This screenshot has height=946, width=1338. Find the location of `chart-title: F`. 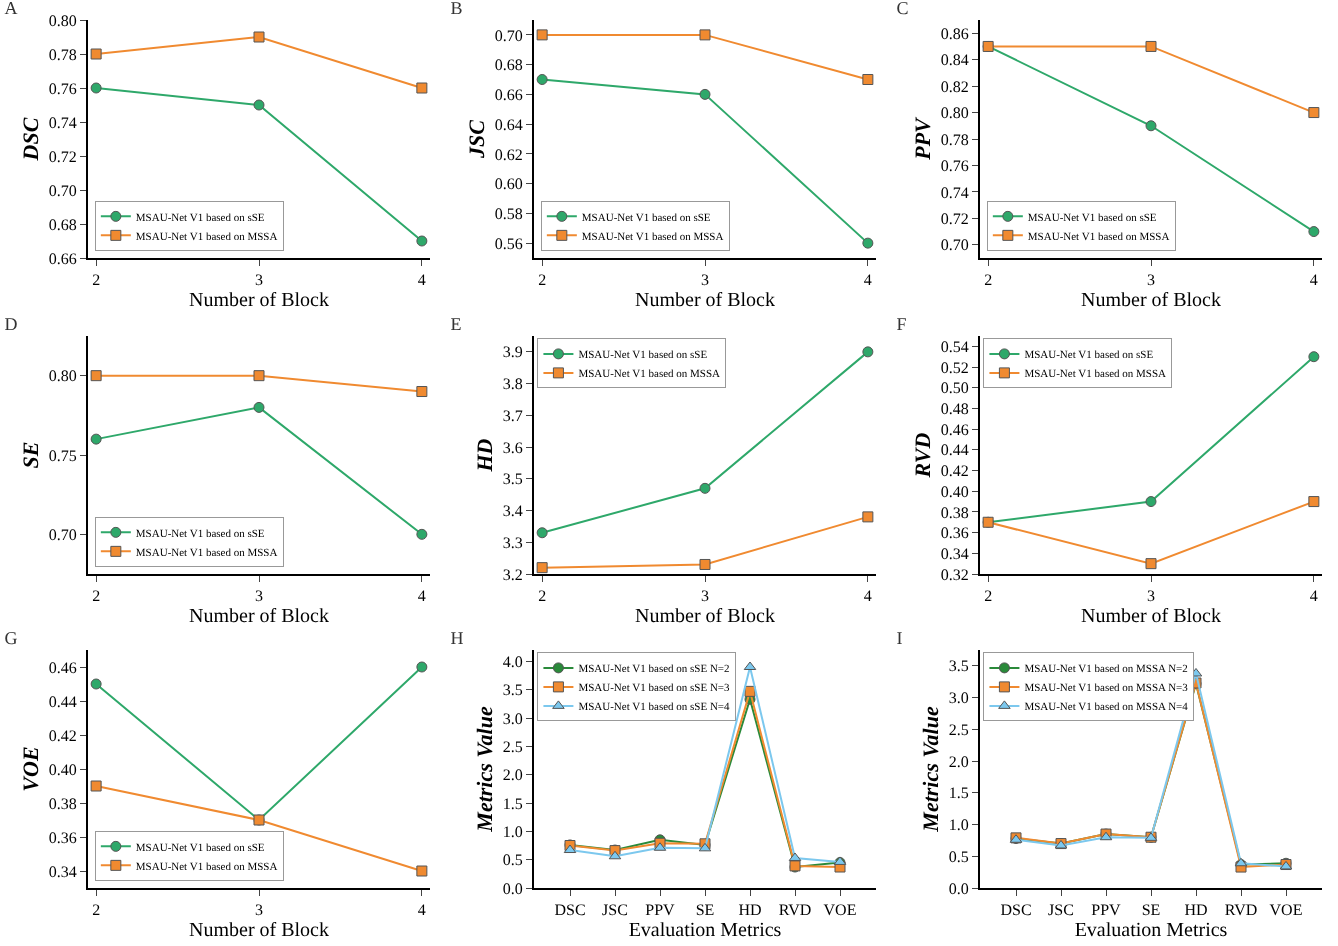

chart-title: F is located at coordinates (901, 323).